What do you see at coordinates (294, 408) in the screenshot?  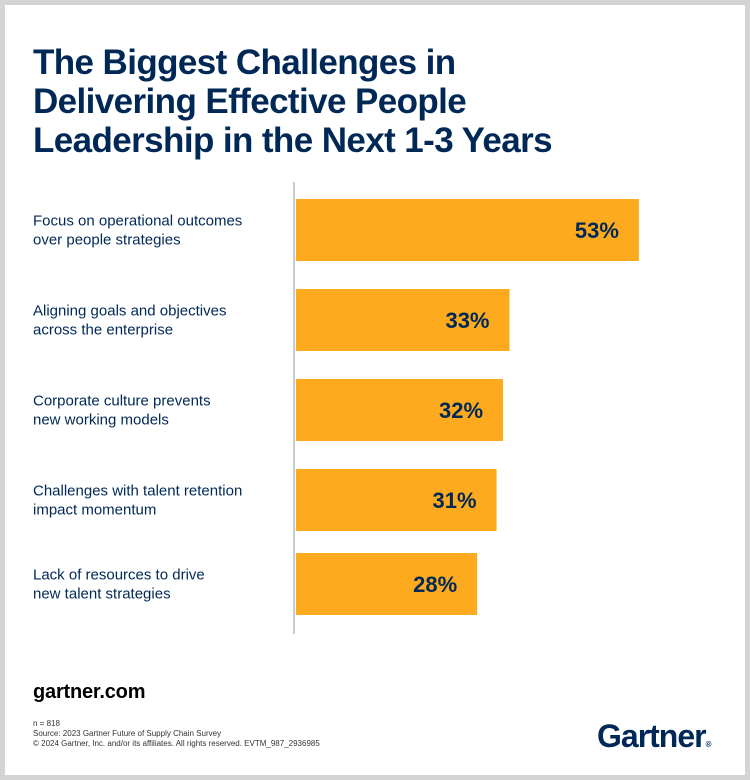 I see `y-axis-line` at bounding box center [294, 408].